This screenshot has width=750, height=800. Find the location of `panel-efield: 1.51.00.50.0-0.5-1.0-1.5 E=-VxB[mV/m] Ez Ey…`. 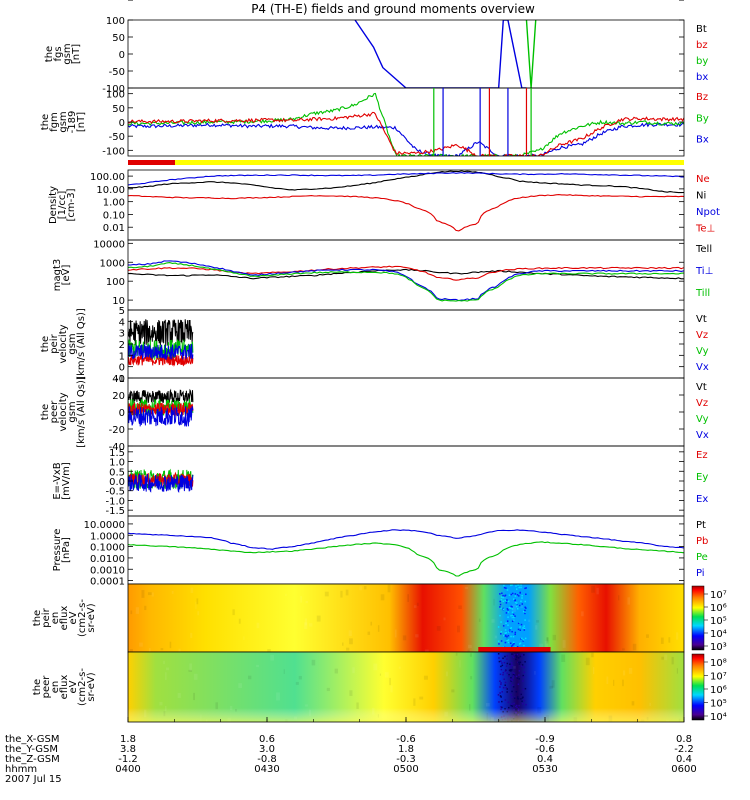

panel-efield: 1.51.00.50.0-0.5-1.0-1.5 E=-VxB[mV/m] Ez Ey… is located at coordinates (380, 481).